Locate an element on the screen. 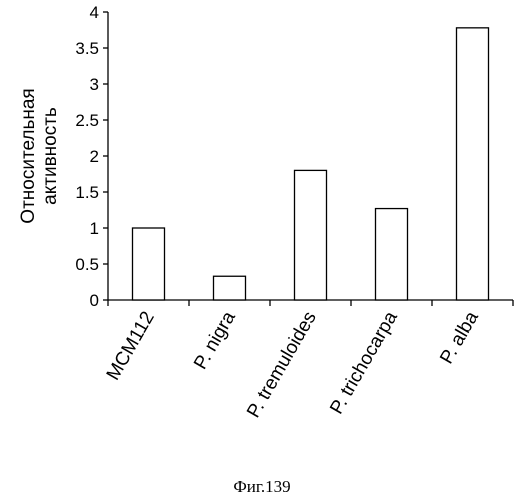 This screenshot has height=500, width=518. y-tick-label: 0.5 is located at coordinates (87, 264).